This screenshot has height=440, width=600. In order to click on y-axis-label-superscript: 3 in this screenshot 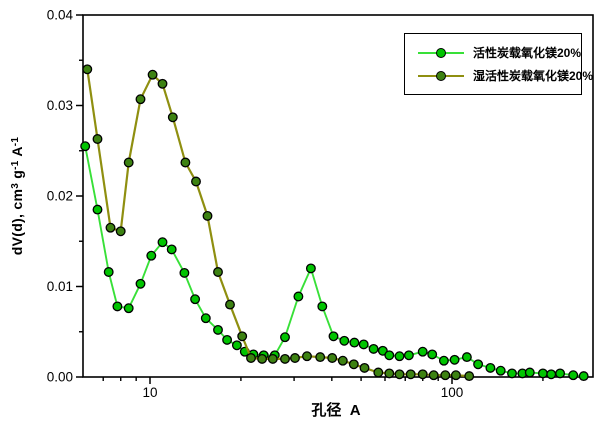, I will do `click(15, 185)`.